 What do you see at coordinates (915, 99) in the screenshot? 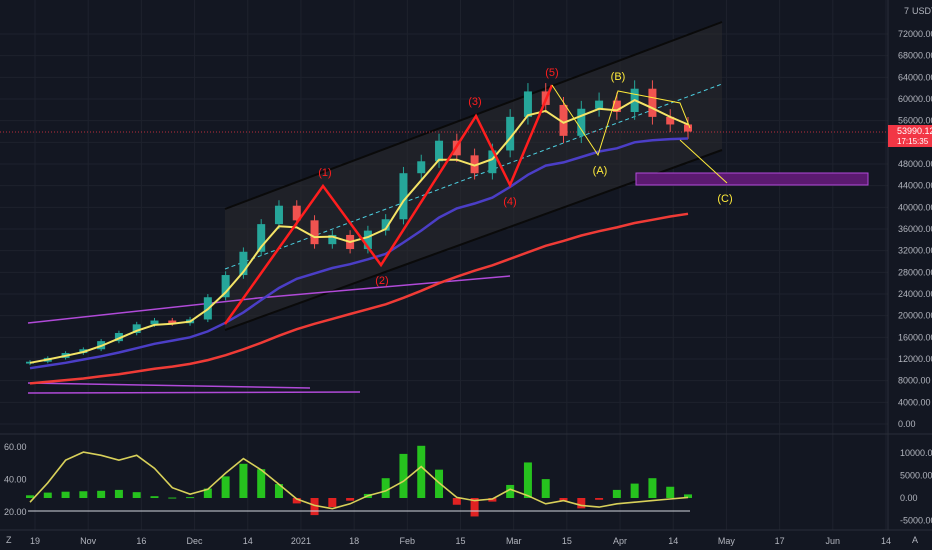
I see `price-tick-label: 60000.00` at bounding box center [915, 99].